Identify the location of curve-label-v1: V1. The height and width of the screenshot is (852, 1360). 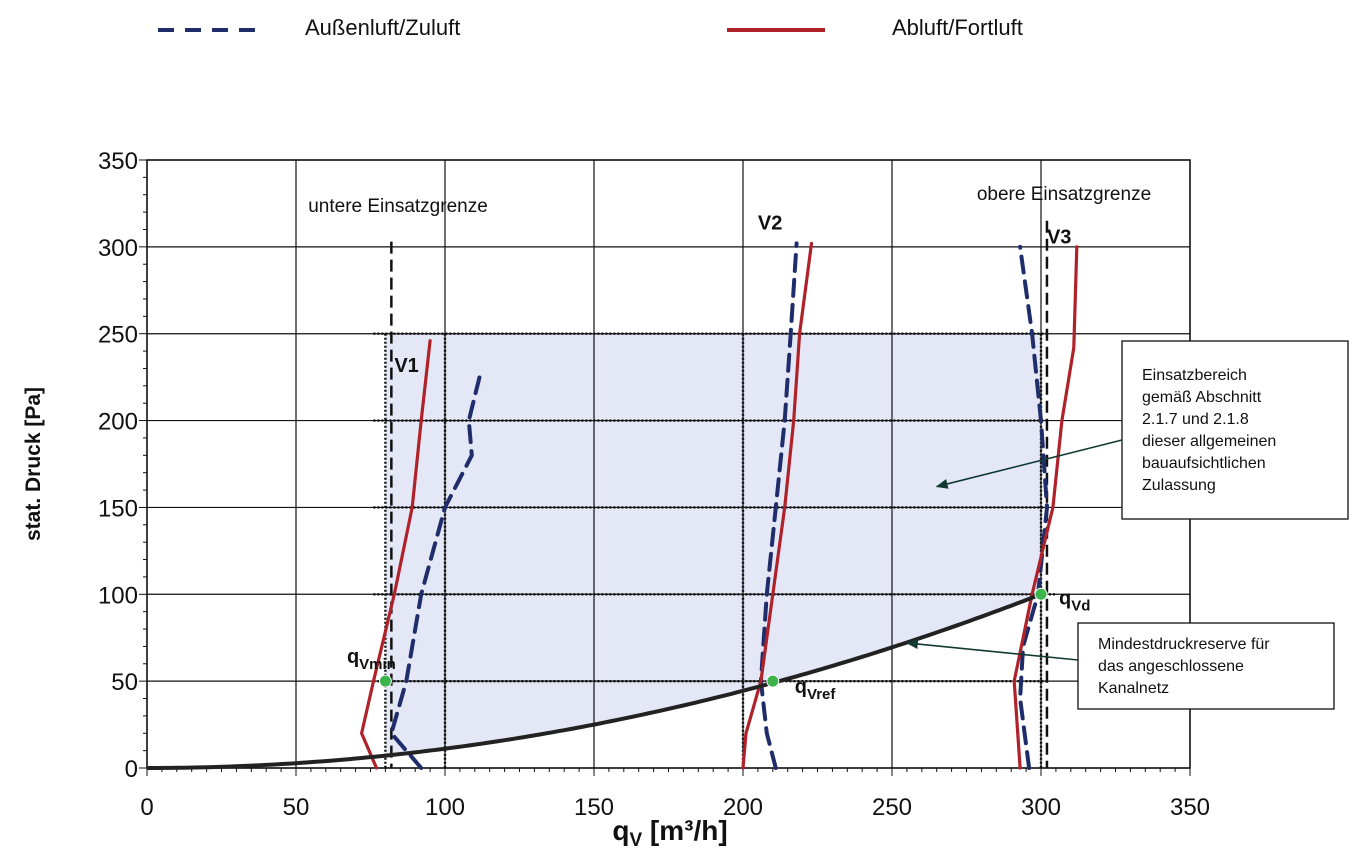
(406, 366).